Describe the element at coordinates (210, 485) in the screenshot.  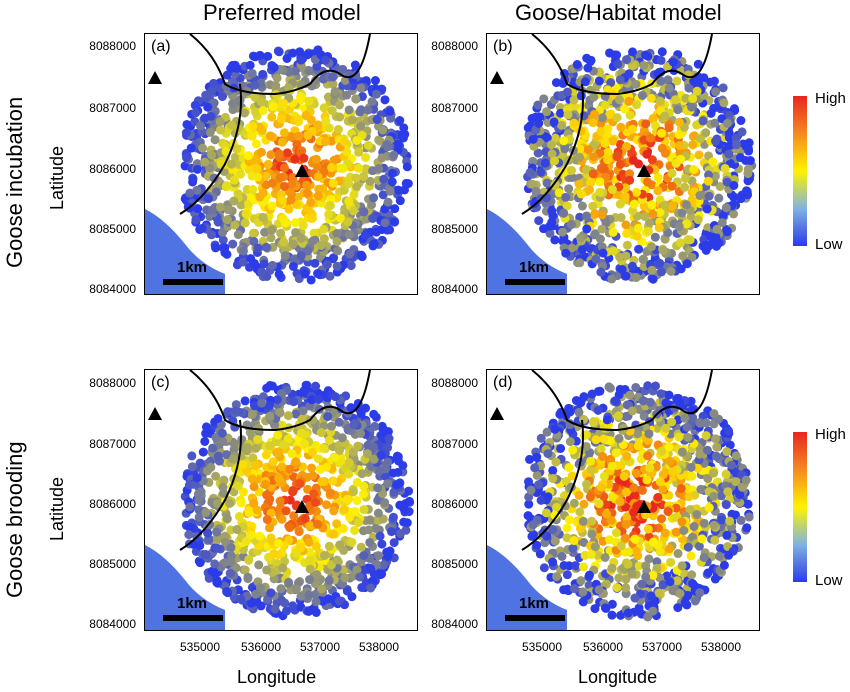
I see `river-line` at that location.